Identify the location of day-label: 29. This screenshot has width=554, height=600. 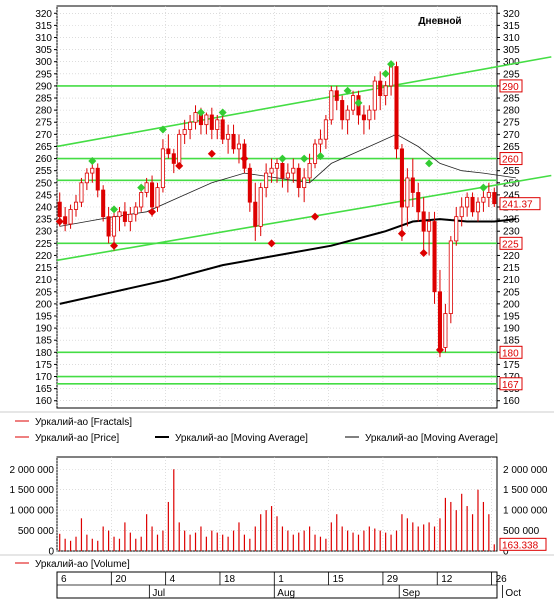
(393, 579).